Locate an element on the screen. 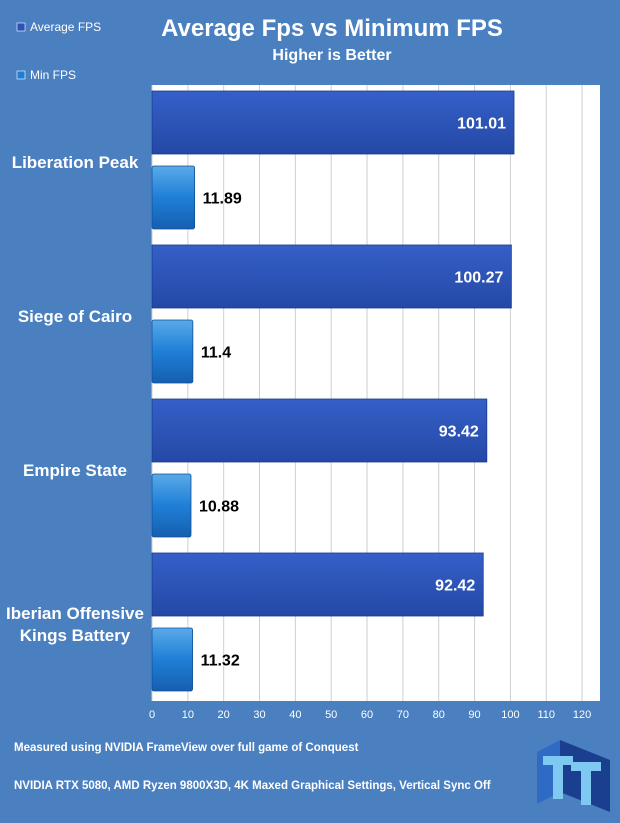 The image size is (620, 823). x-tick-label-60: 60 is located at coordinates (367, 715).